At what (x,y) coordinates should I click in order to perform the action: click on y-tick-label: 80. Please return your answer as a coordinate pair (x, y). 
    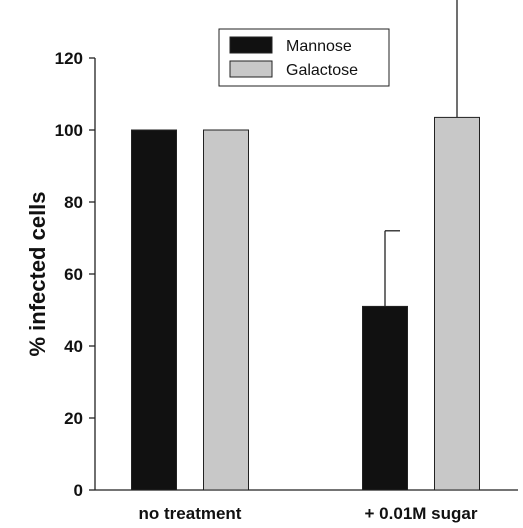
    Looking at the image, I should click on (73, 202).